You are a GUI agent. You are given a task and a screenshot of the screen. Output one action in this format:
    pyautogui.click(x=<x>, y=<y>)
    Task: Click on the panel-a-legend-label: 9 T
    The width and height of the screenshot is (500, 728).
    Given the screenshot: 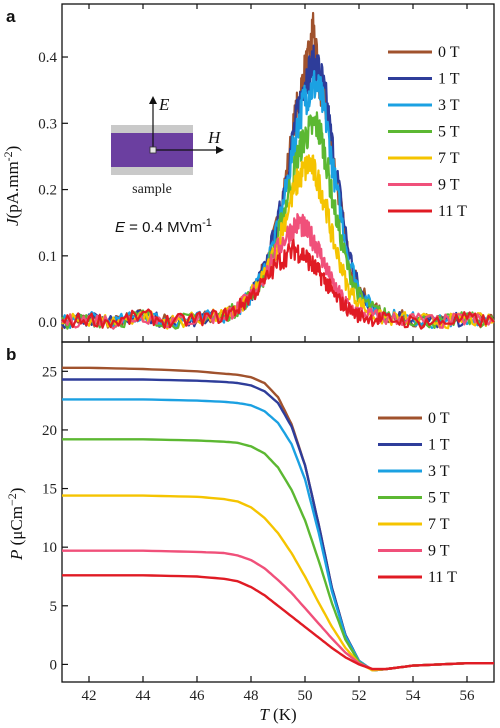 What is the action you would take?
    pyautogui.click(x=449, y=185)
    